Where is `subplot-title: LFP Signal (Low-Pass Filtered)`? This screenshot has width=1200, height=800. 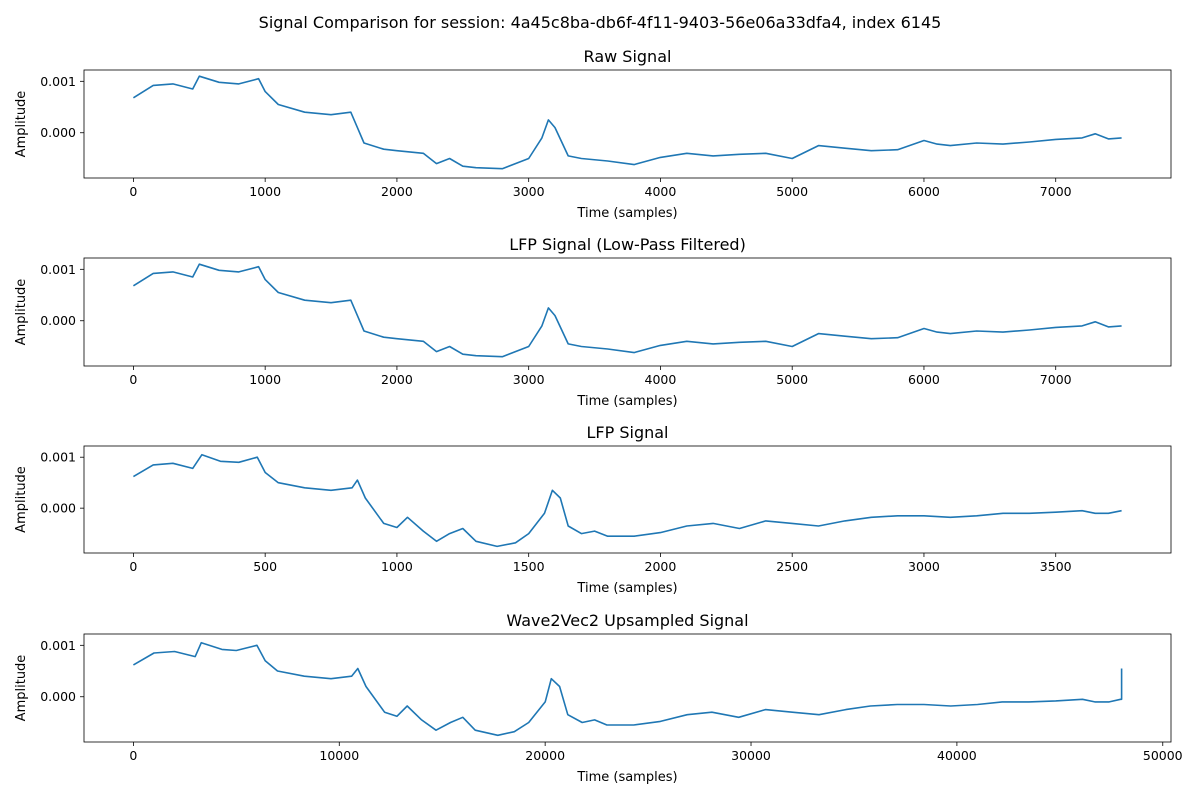
subplot-title: LFP Signal (Low-Pass Filtered) is located at coordinates (627, 244).